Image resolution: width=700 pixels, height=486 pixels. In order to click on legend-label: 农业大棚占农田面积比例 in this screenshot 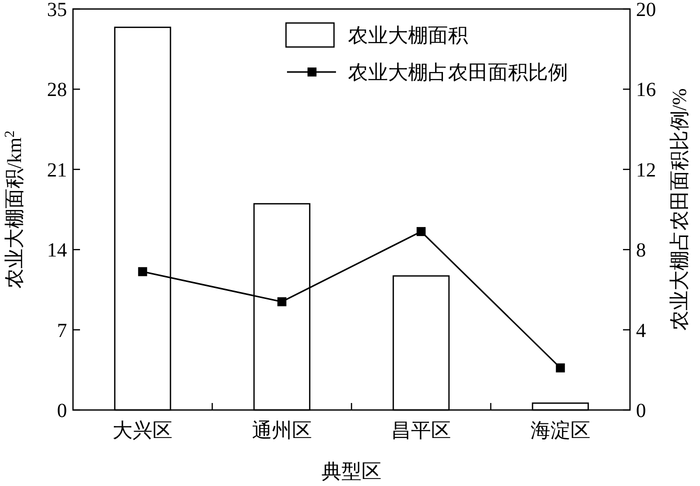, I will do `click(458, 73)`.